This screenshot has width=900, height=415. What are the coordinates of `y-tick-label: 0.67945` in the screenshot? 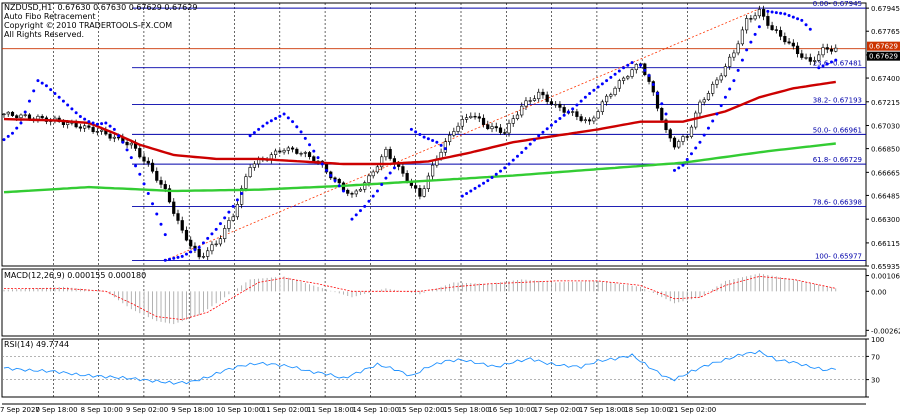 It's located at (885, 9).